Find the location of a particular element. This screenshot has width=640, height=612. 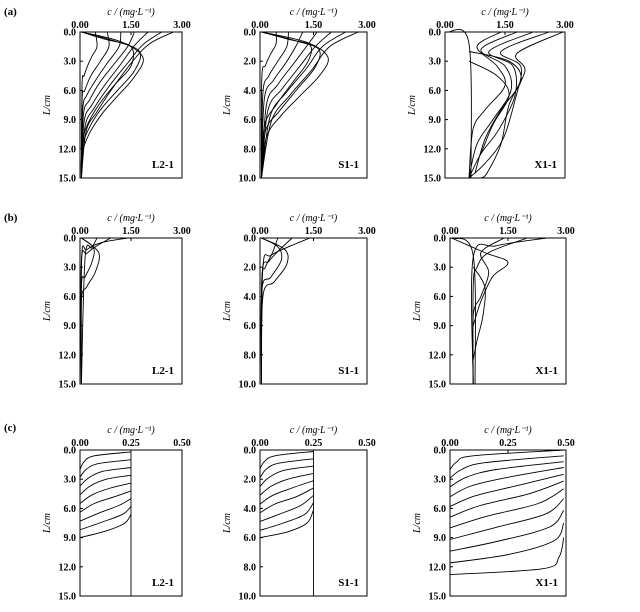

y-tick-label: 10.0 is located at coordinates (248, 385).